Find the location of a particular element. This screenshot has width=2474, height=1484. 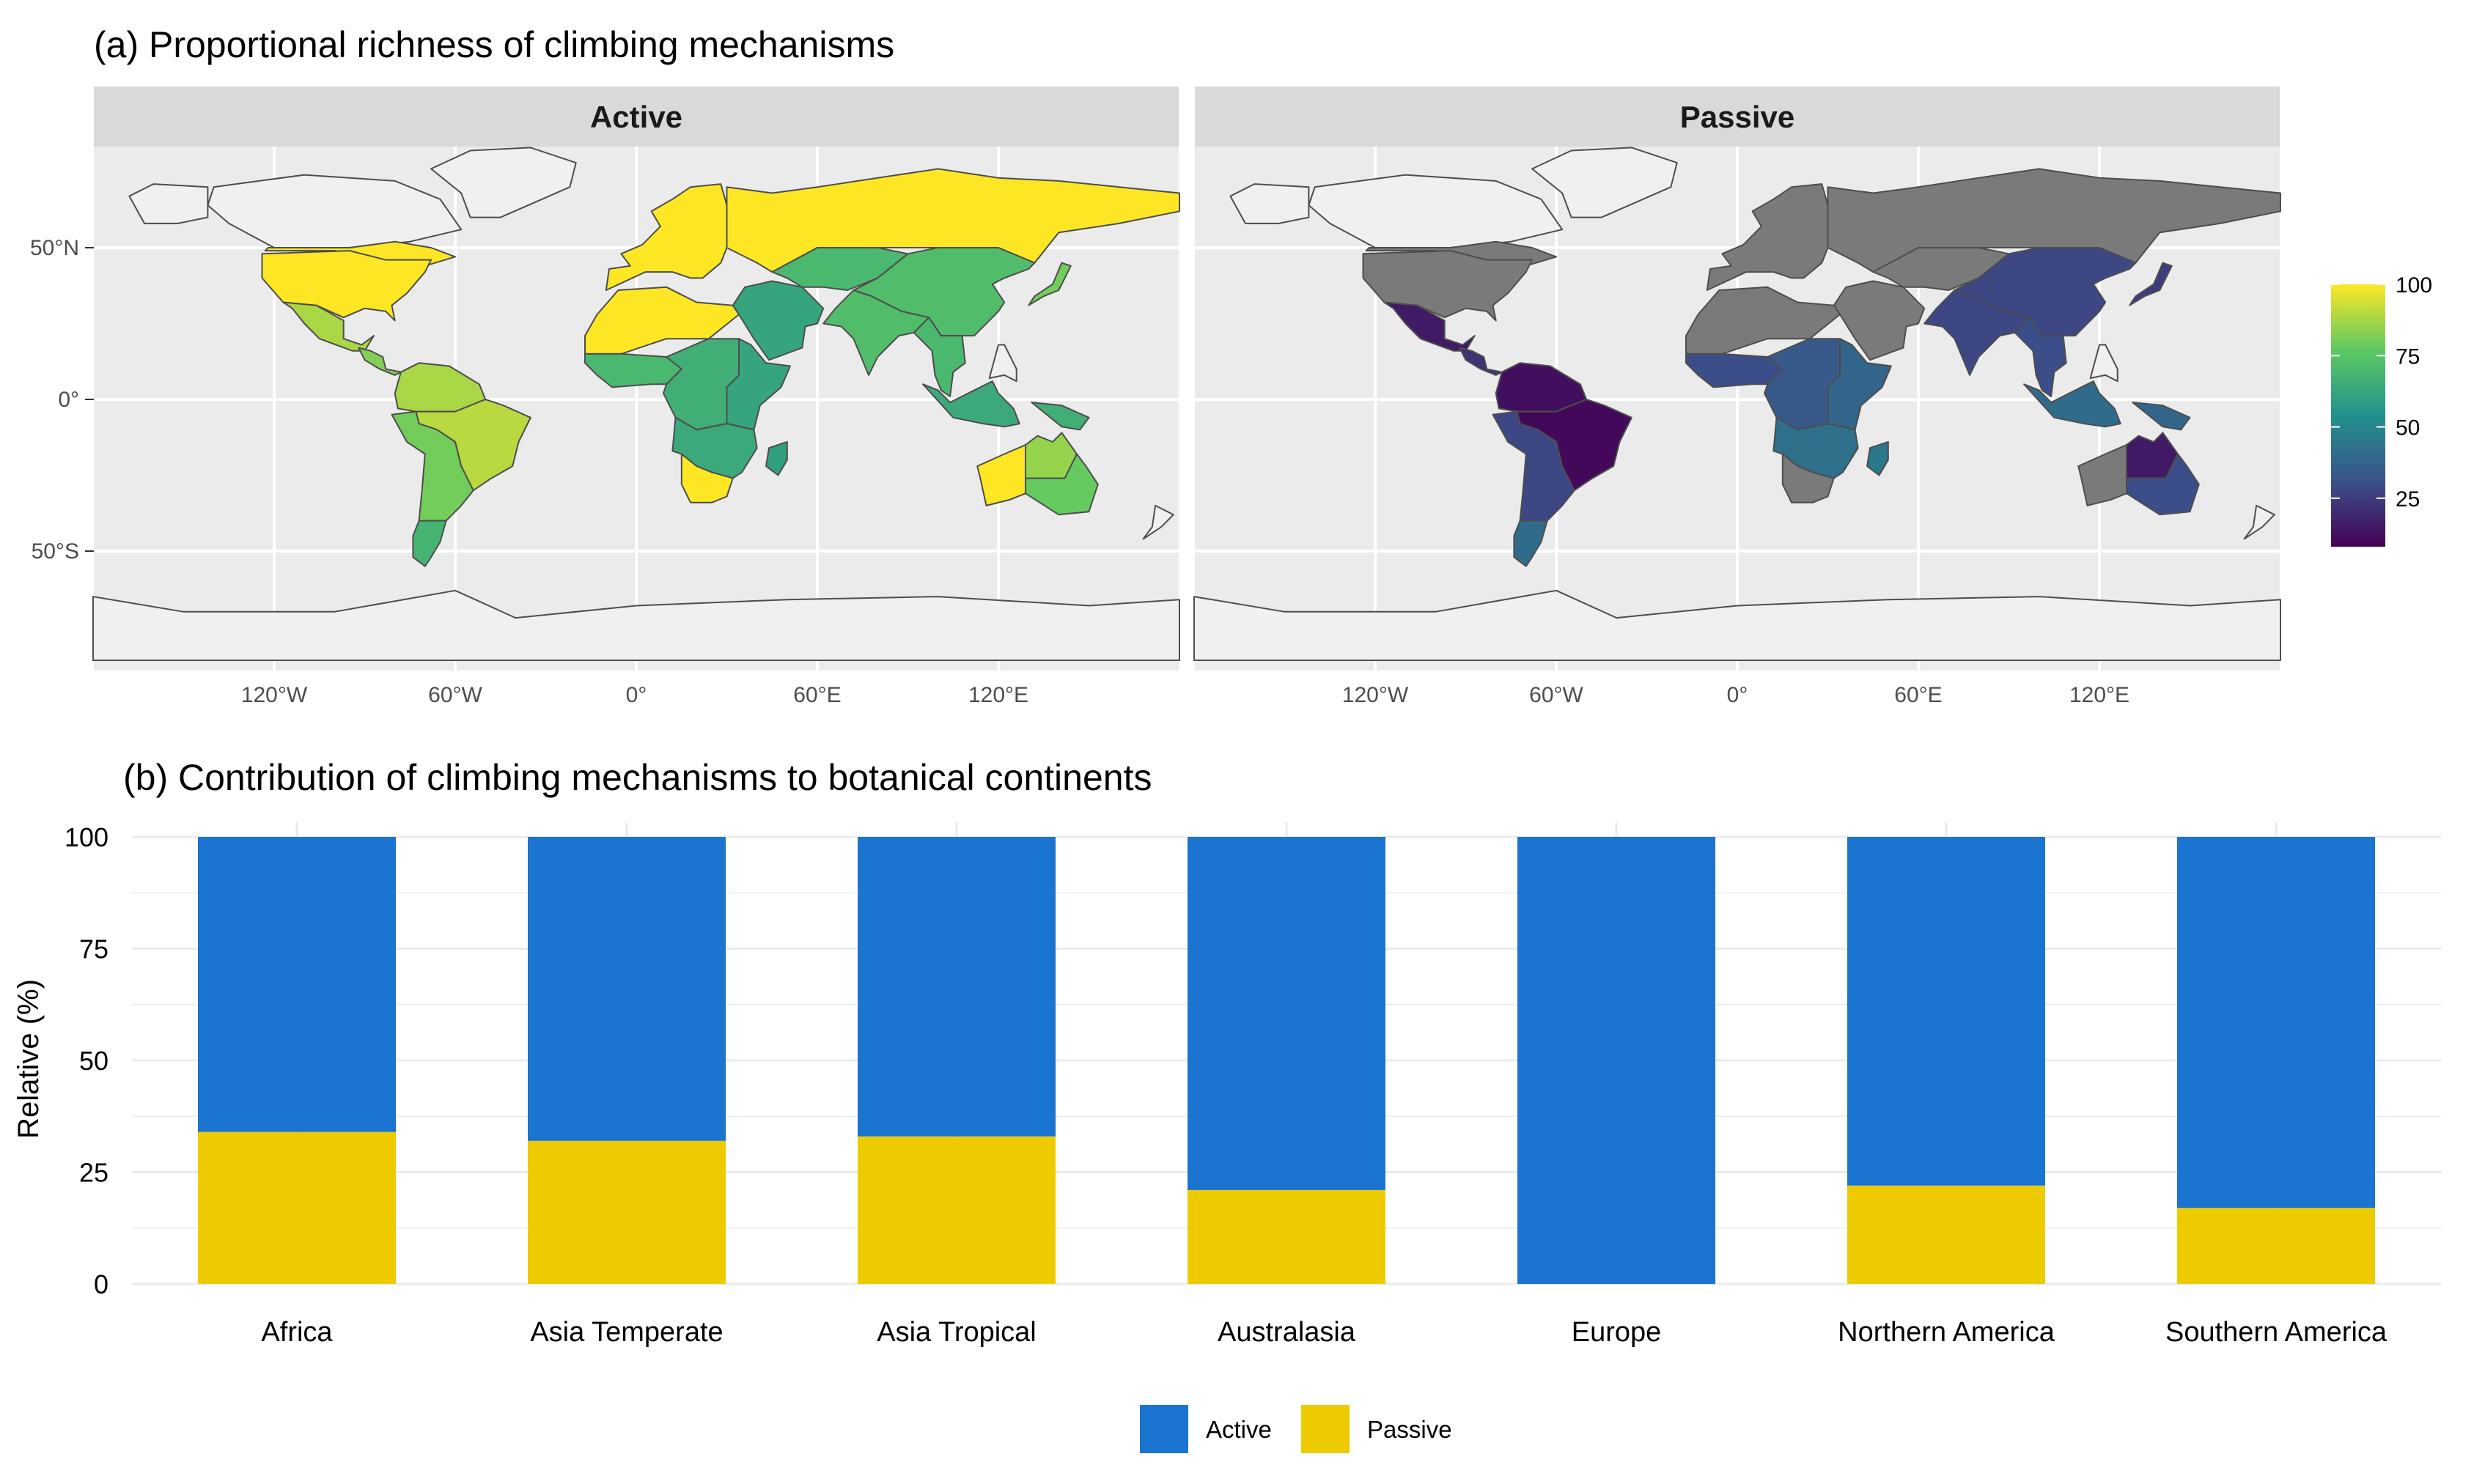

legend-label: Active is located at coordinates (1239, 1430).